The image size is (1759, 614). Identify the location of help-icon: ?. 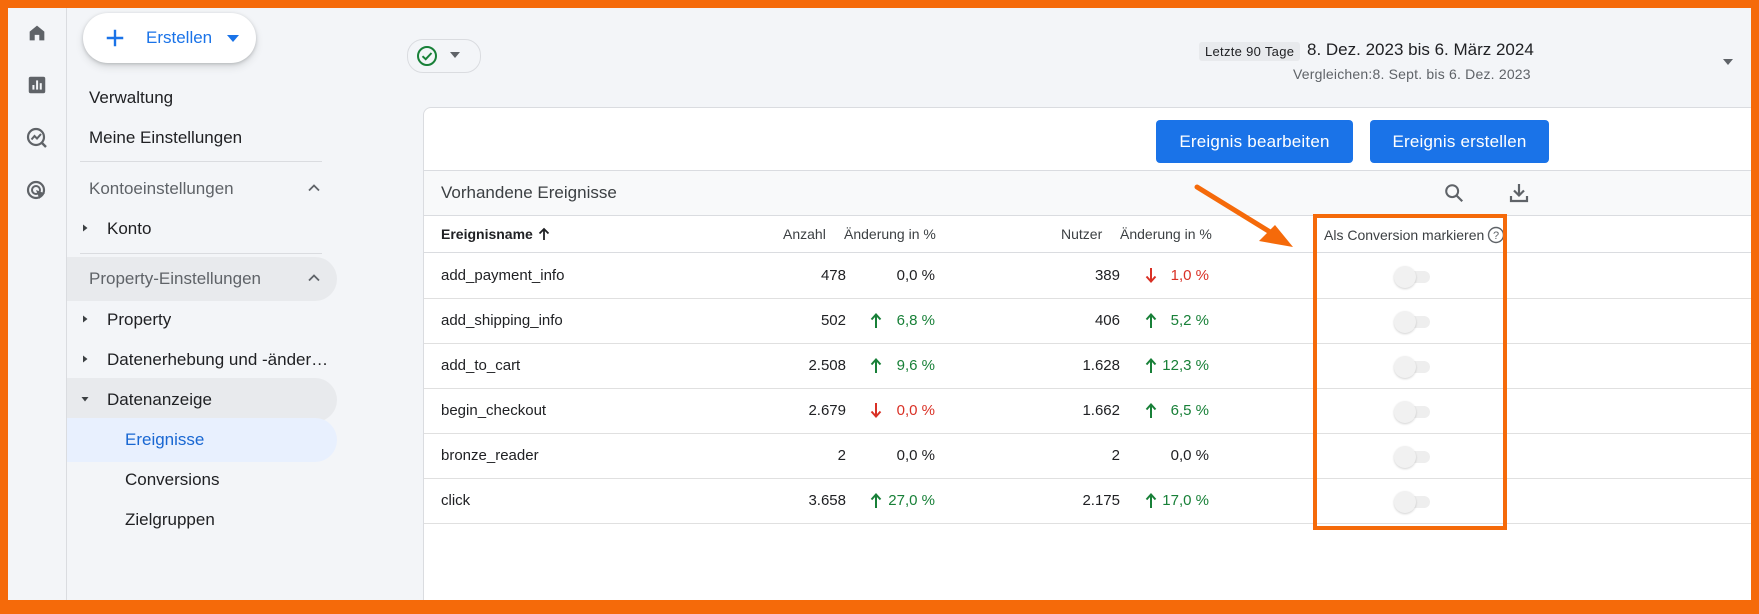
(1496, 235).